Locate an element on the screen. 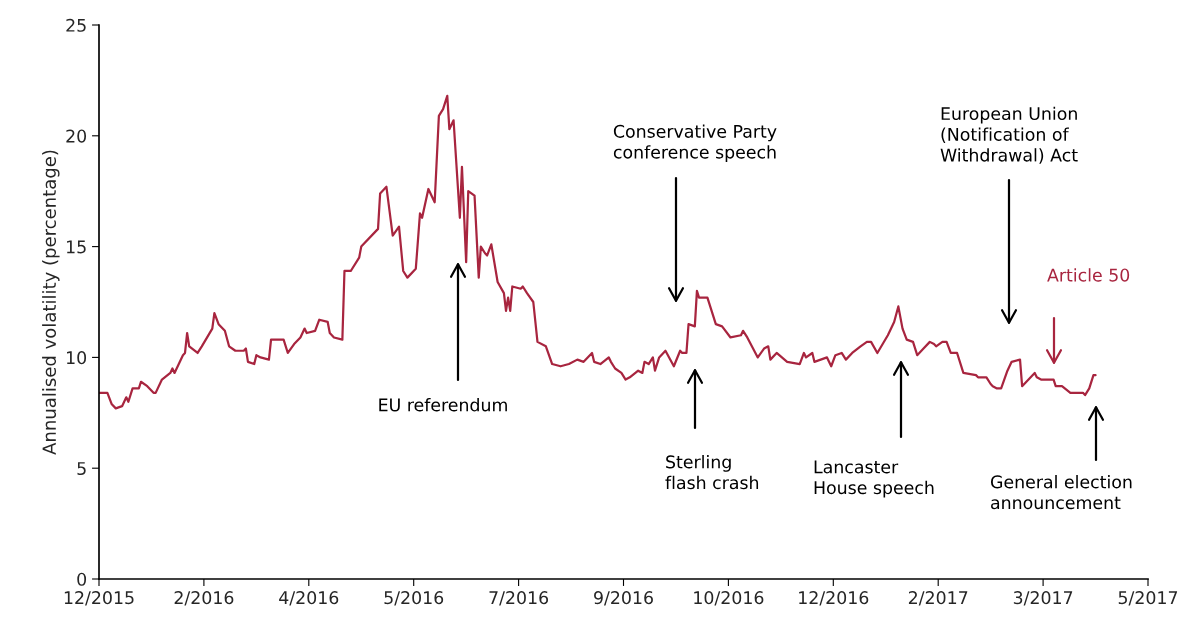 The height and width of the screenshot is (624, 1188). y-tick-label: 20 is located at coordinates (76, 136).